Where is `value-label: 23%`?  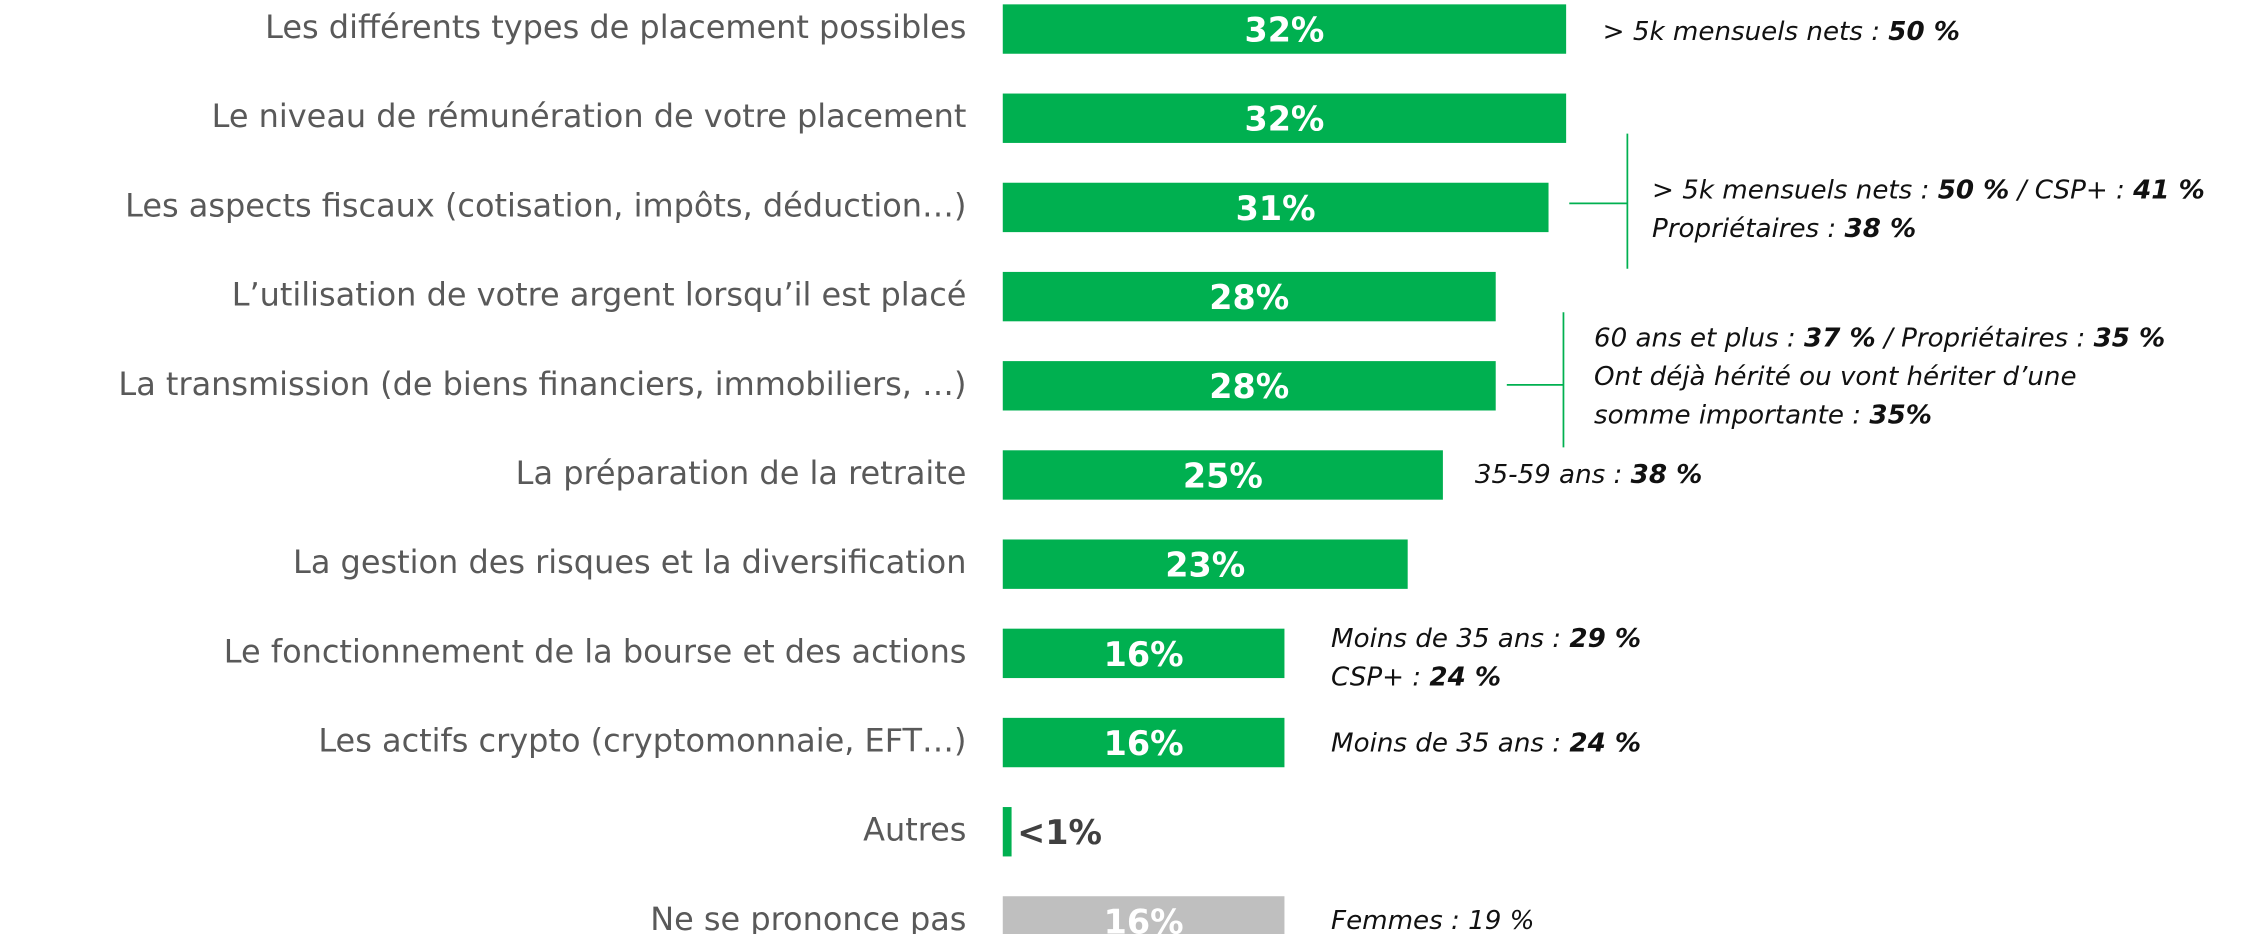 value-label: 23% is located at coordinates (1205, 565).